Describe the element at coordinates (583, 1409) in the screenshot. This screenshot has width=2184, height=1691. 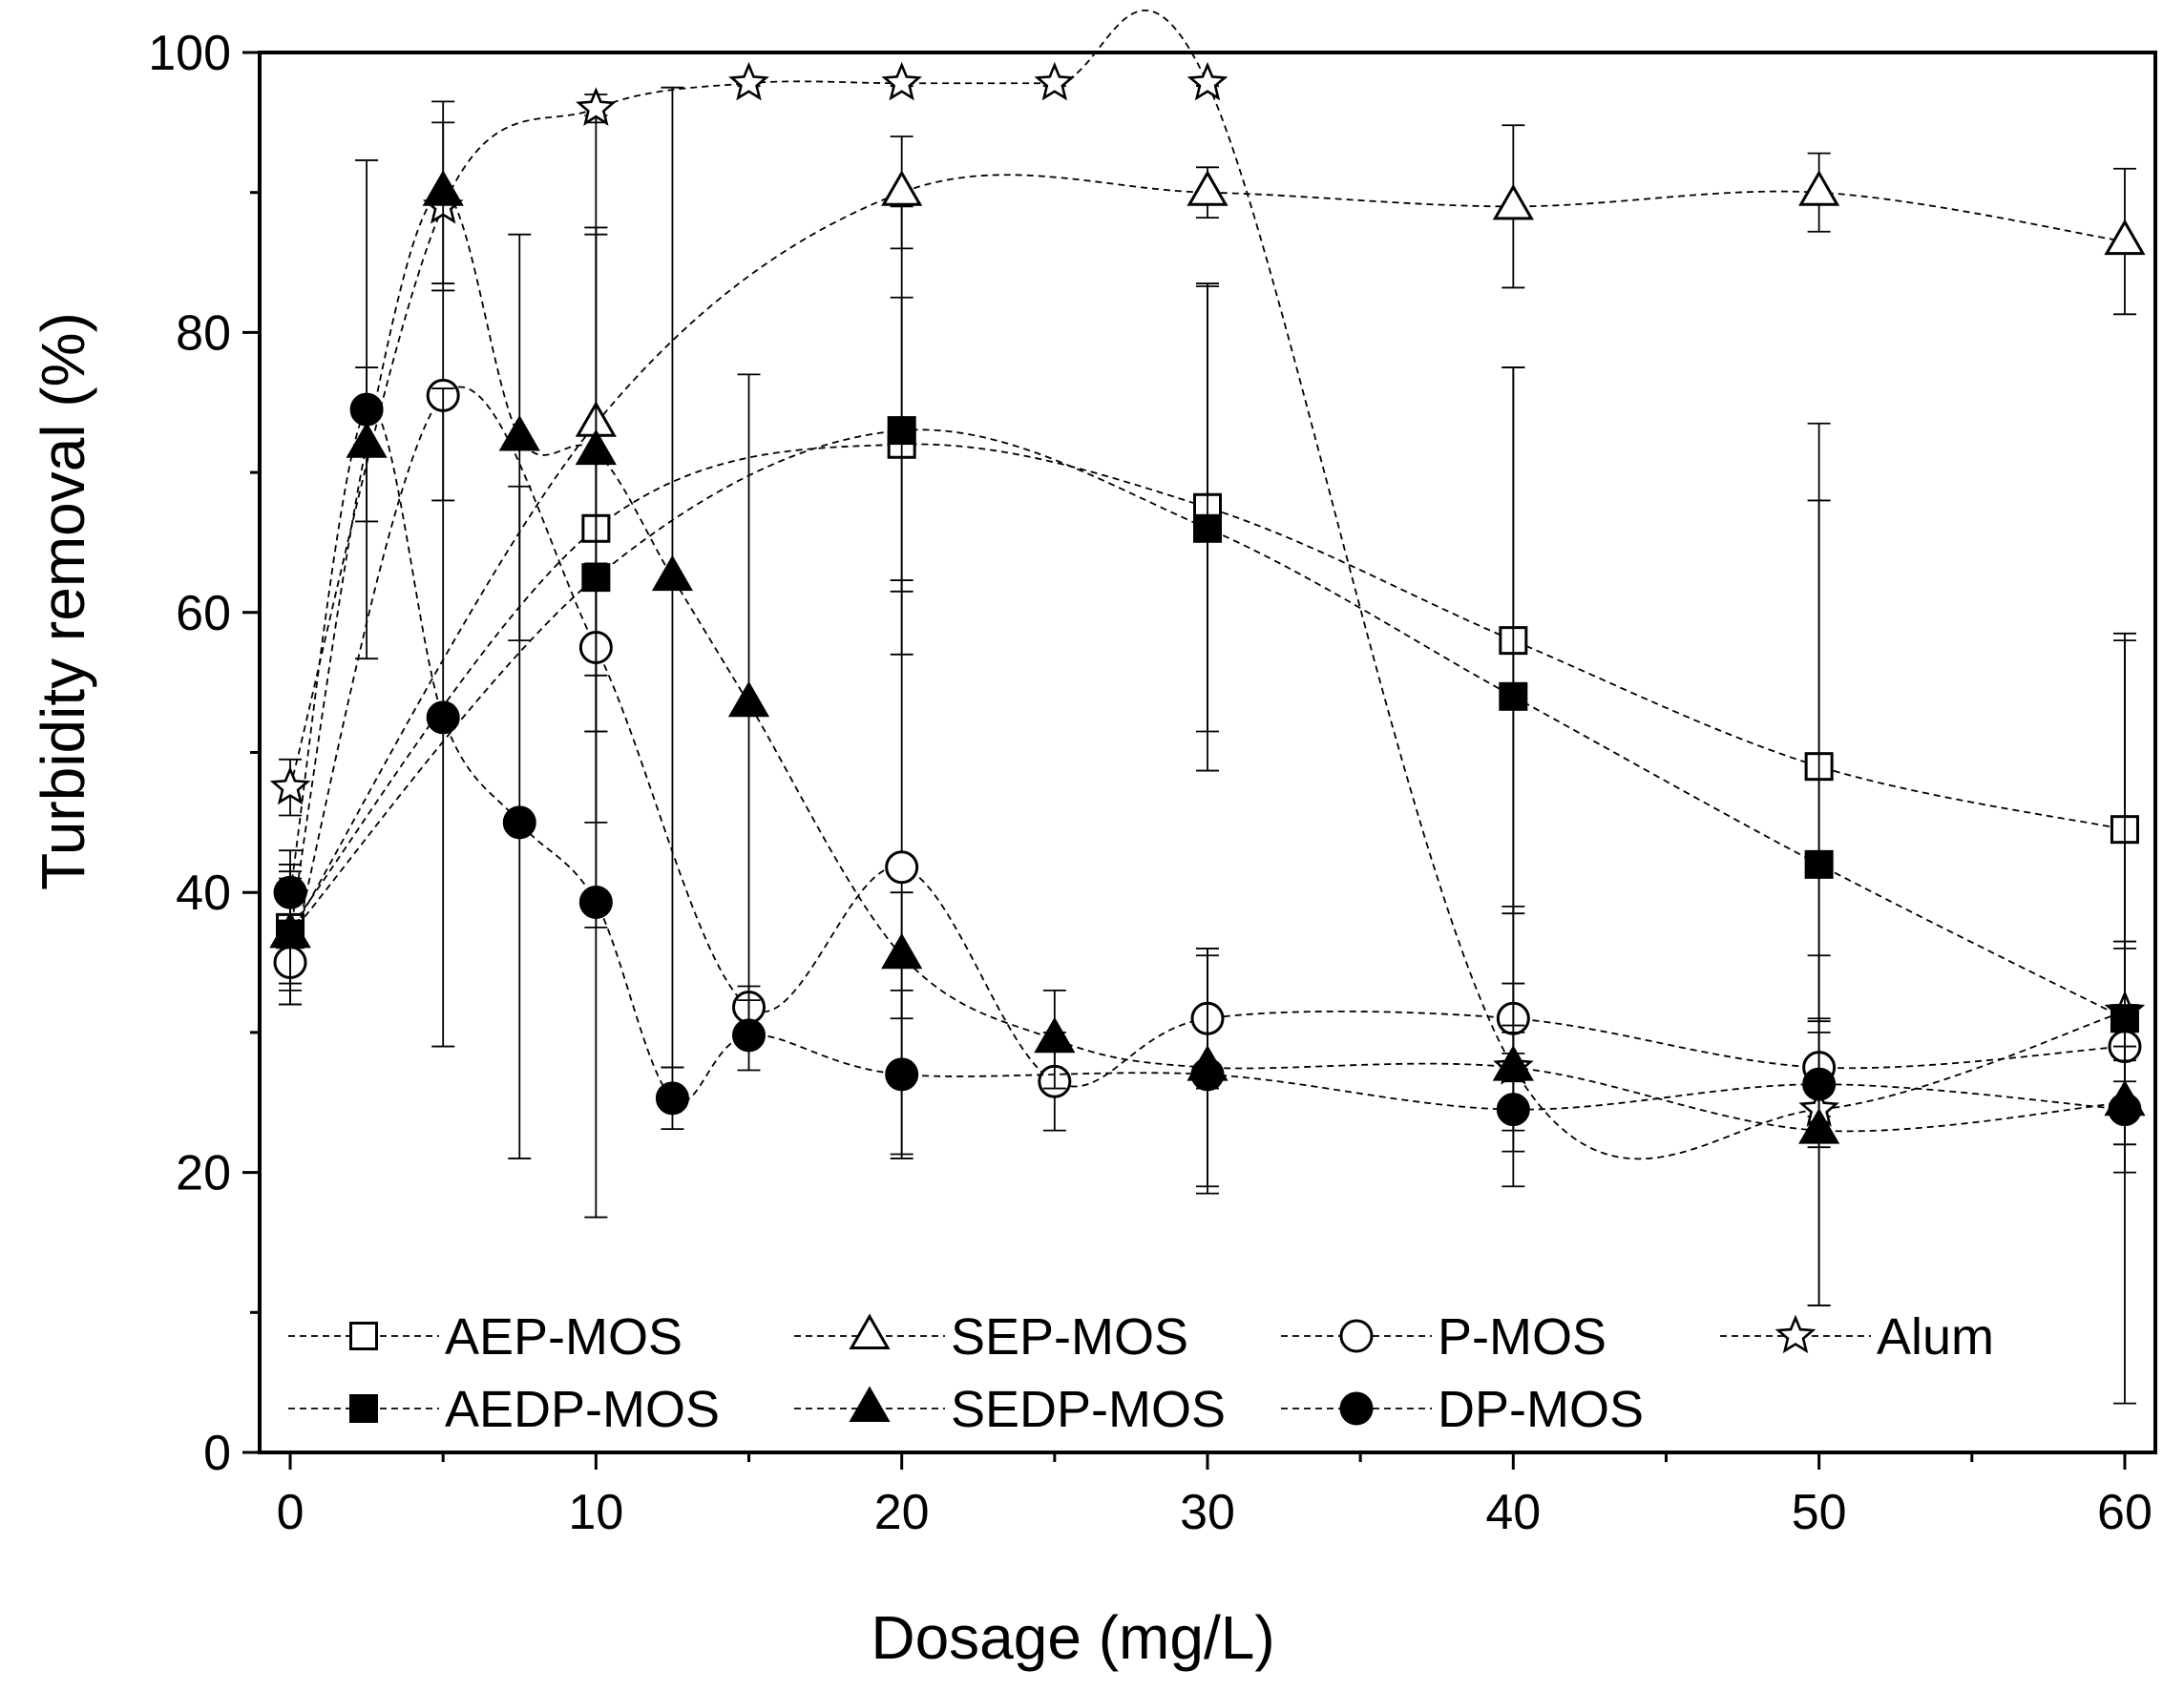
I see `legend-label: AEDP-MOS` at that location.